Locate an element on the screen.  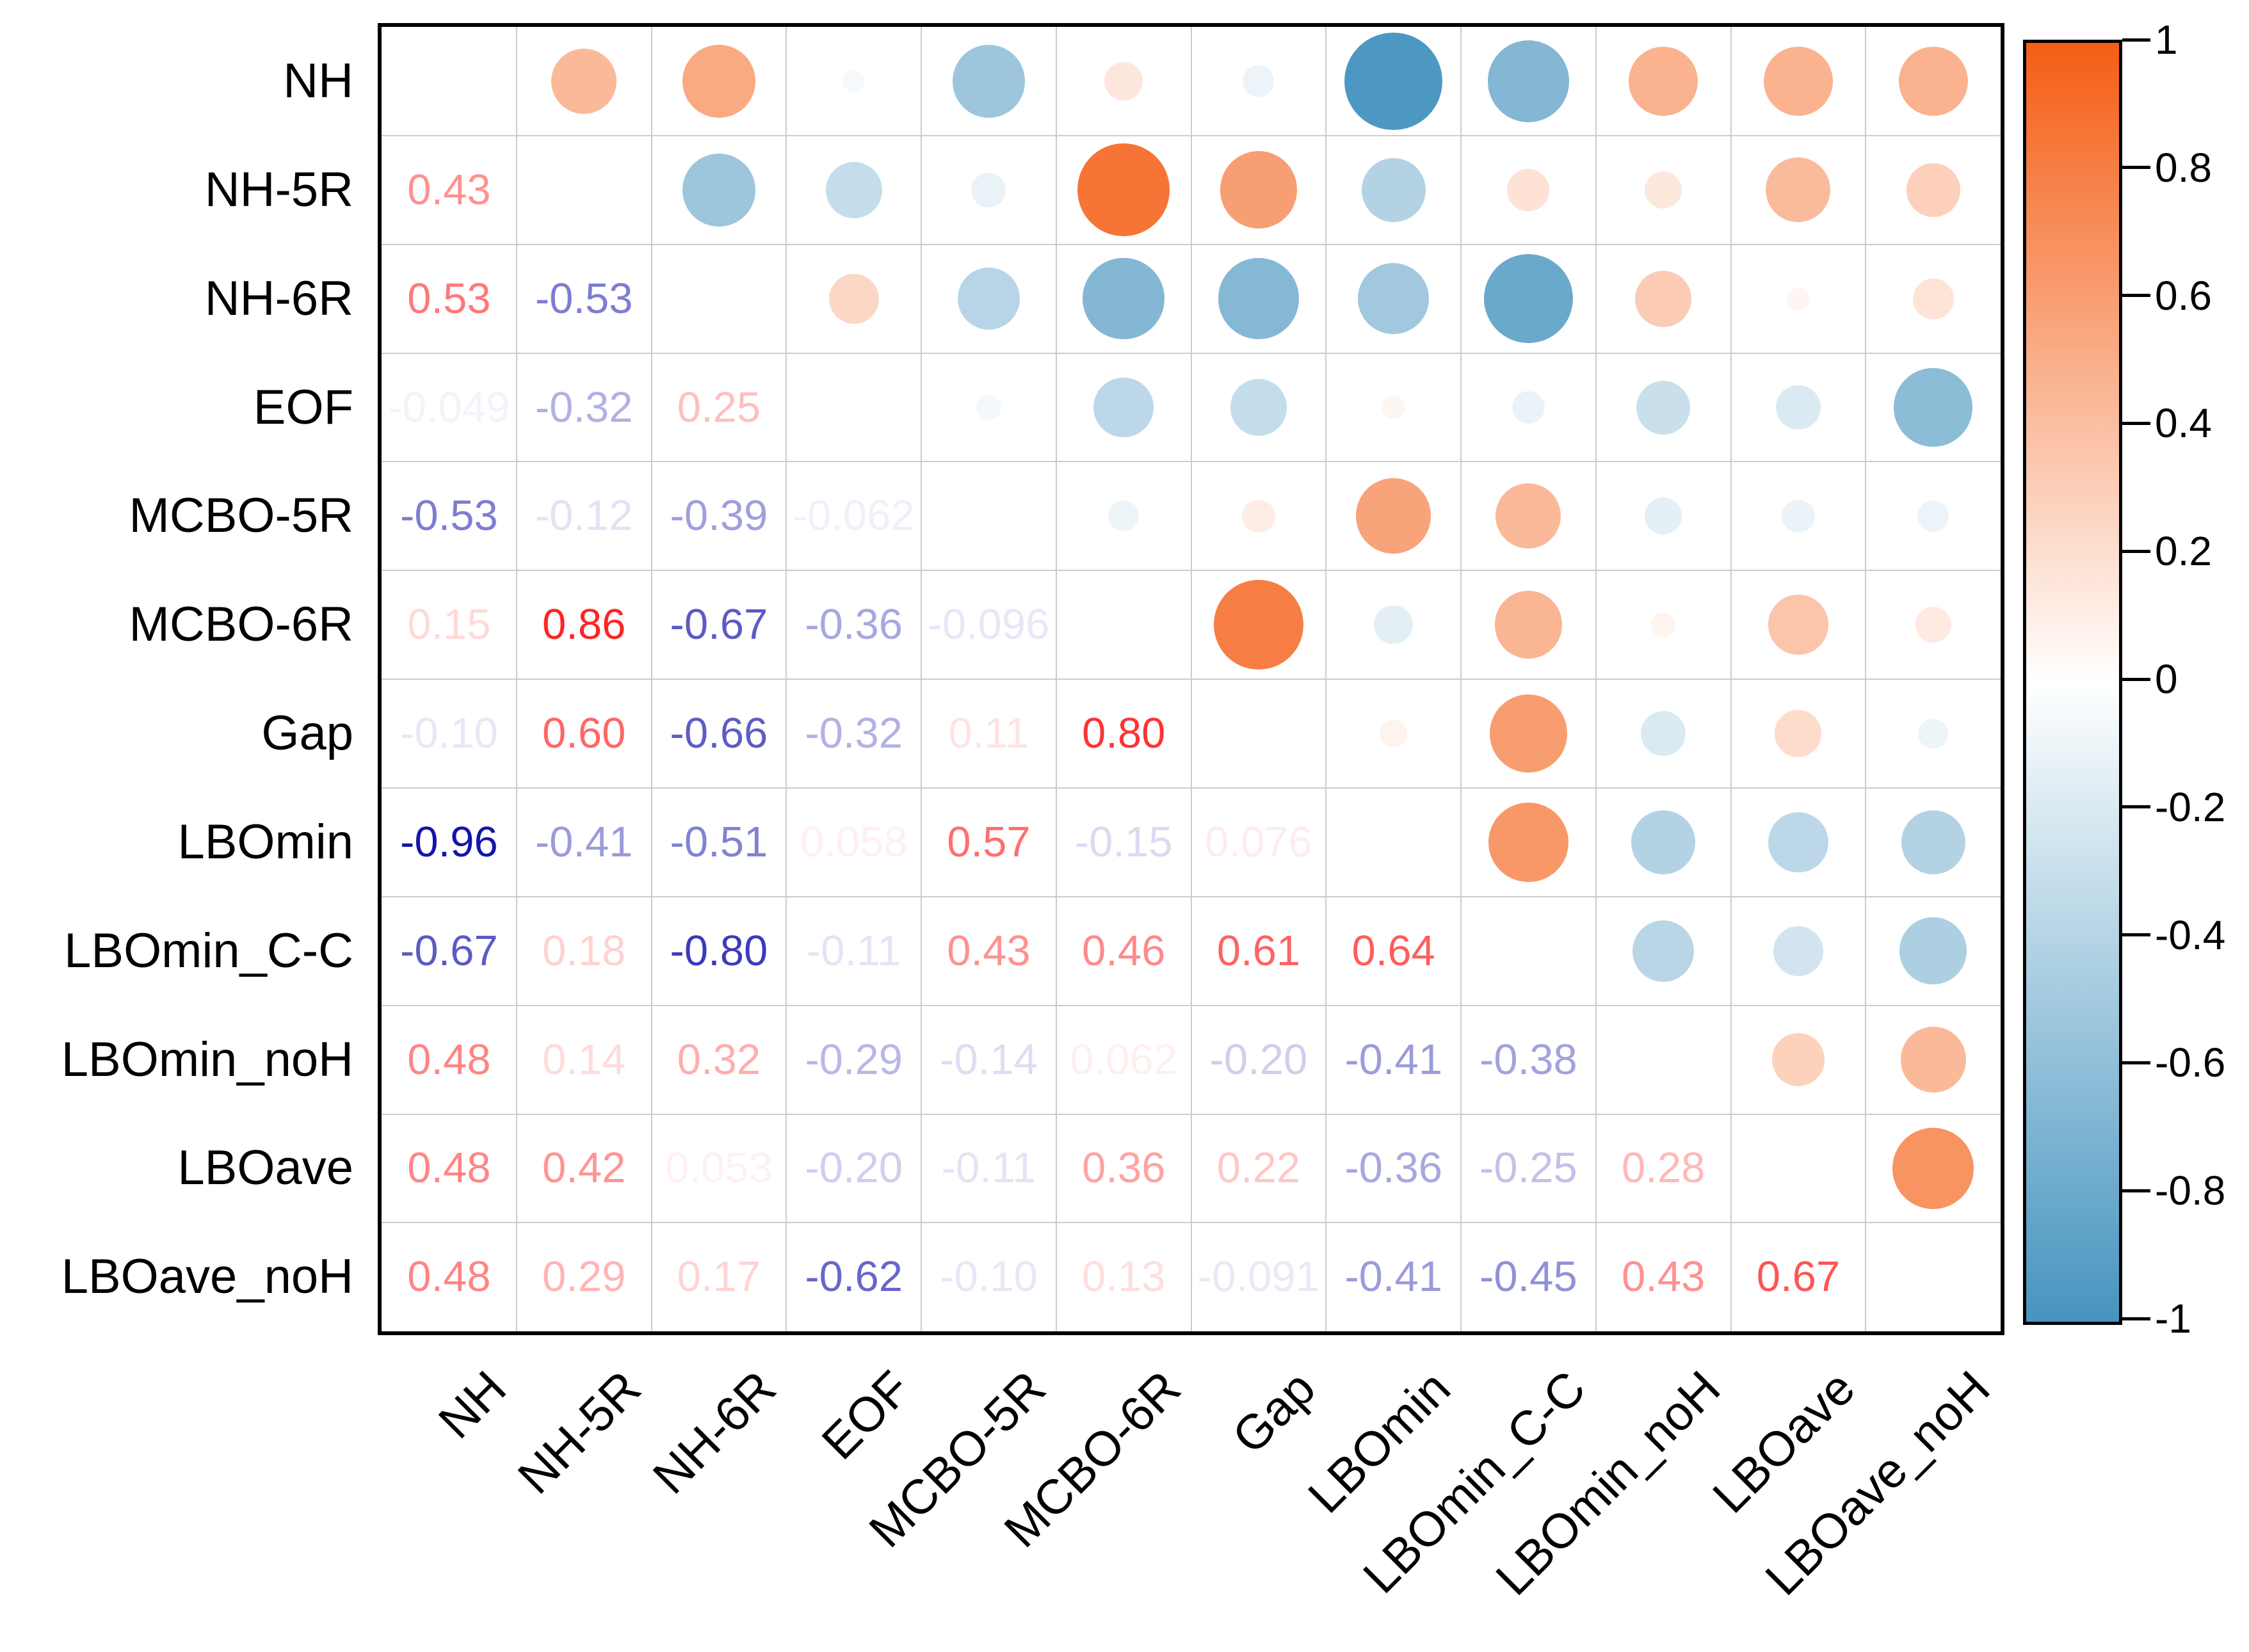
corr-value: 0.17 is located at coordinates (719, 1277).